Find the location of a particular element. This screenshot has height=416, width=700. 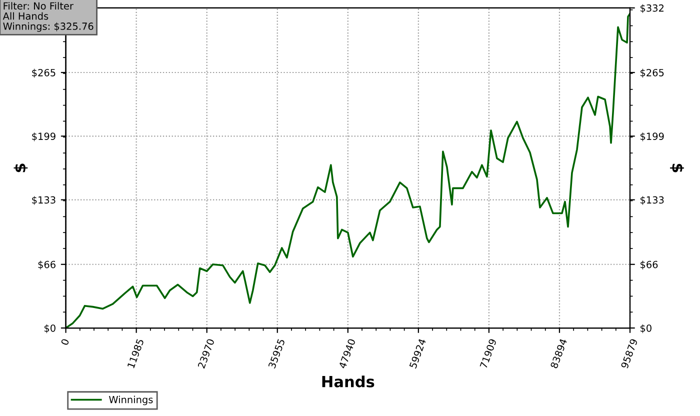

y2-tick-label: $133 is located at coordinates (652, 200).